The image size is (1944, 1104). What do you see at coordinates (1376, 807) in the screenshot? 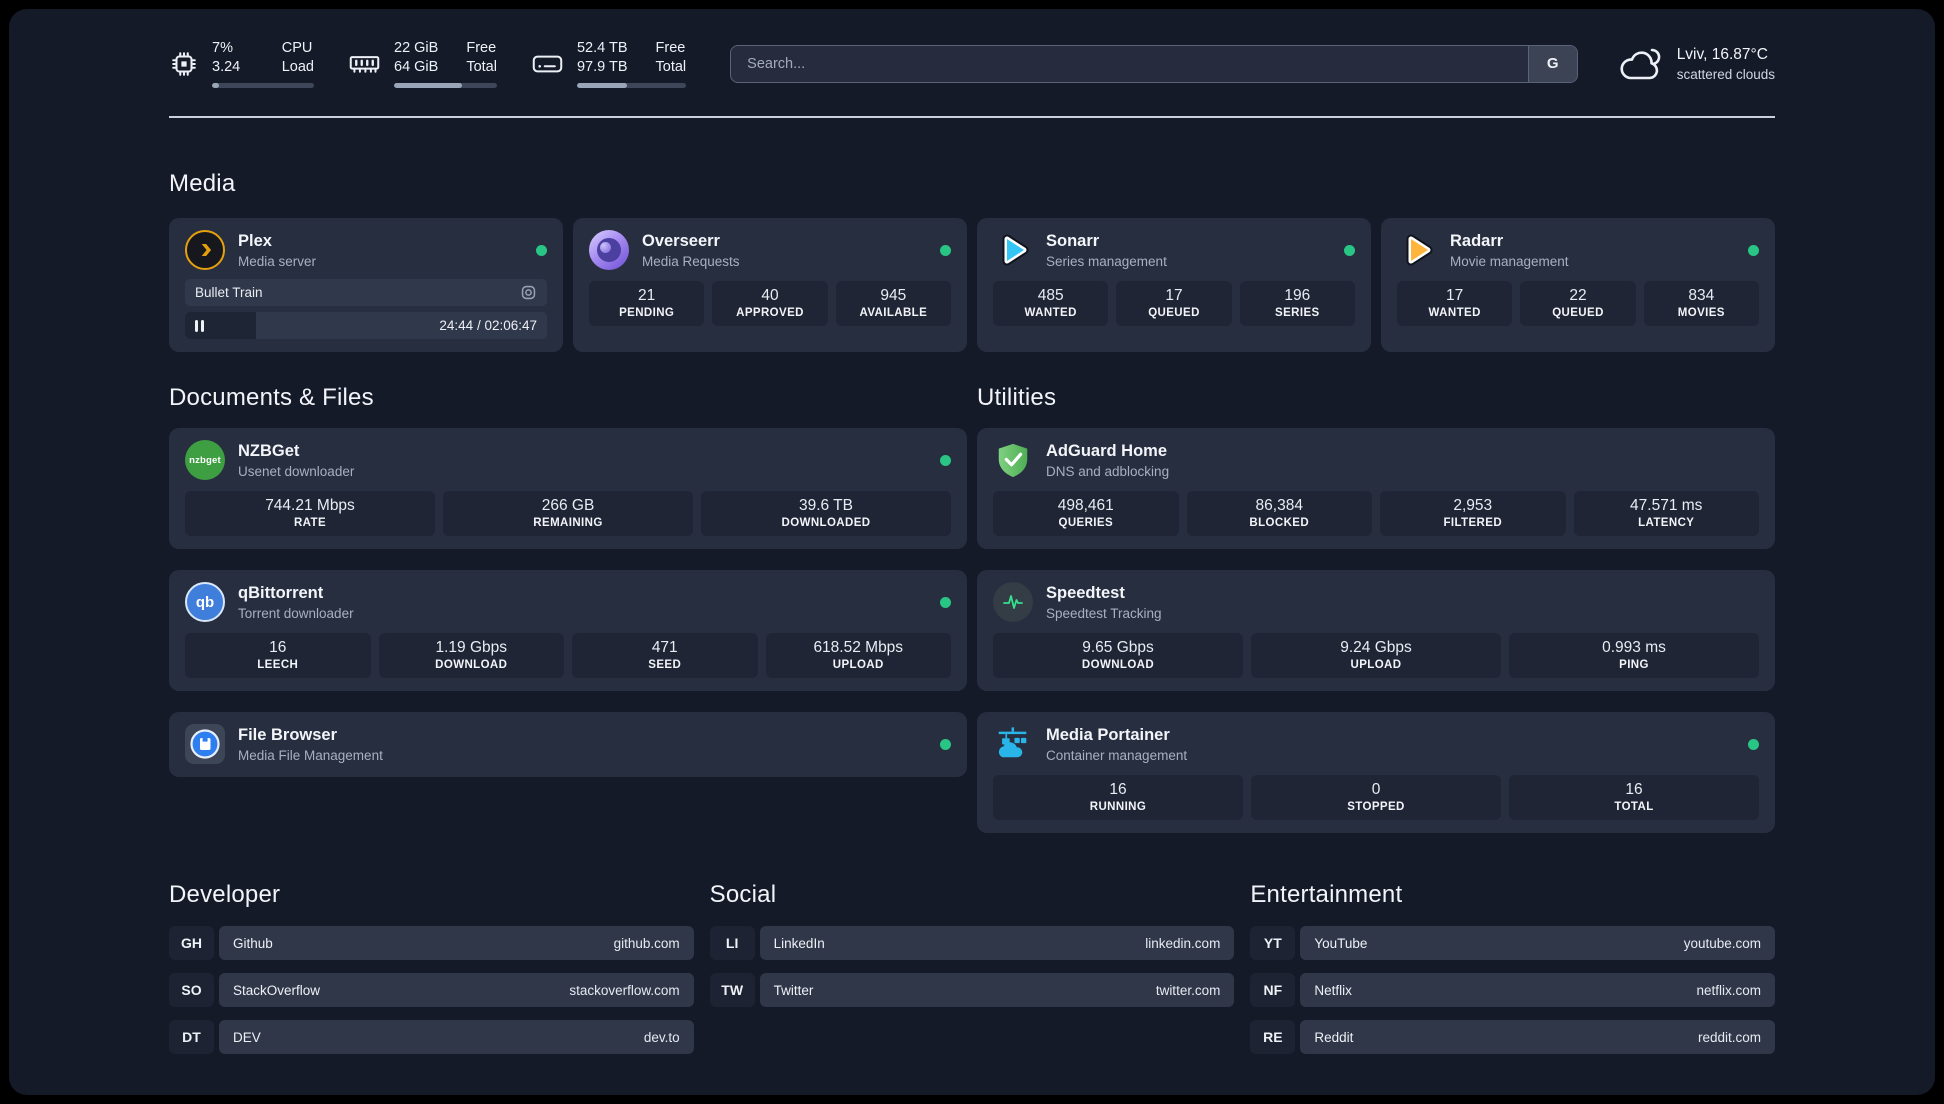
I see `stat-label: STOPPED` at bounding box center [1376, 807].